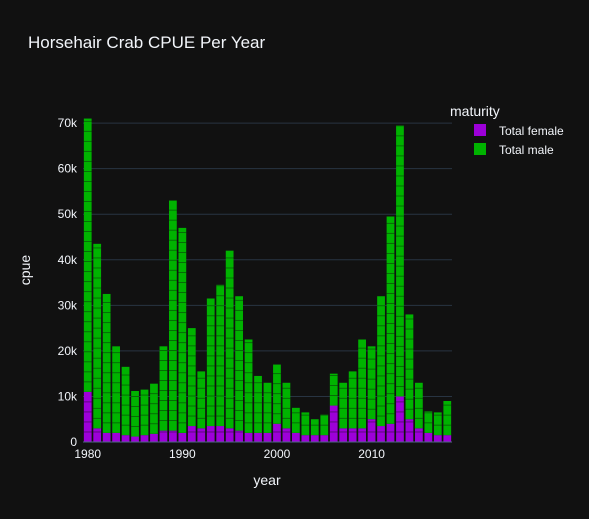 The height and width of the screenshot is (519, 589). I want to click on bar-total-male-2002, so click(296, 420).